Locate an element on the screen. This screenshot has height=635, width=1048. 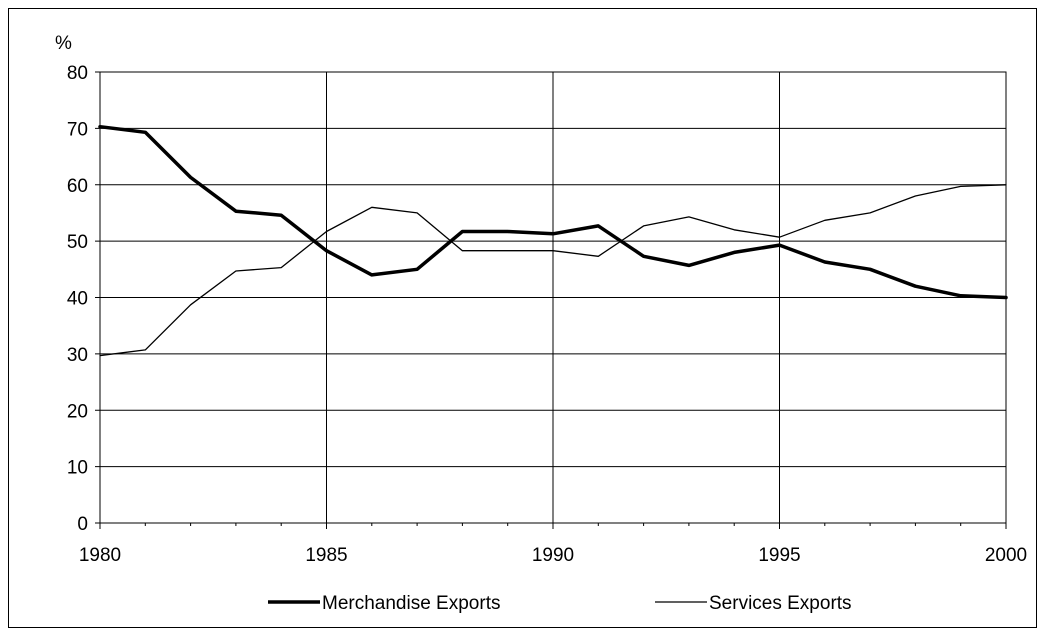
y-unit-label: % is located at coordinates (63, 43).